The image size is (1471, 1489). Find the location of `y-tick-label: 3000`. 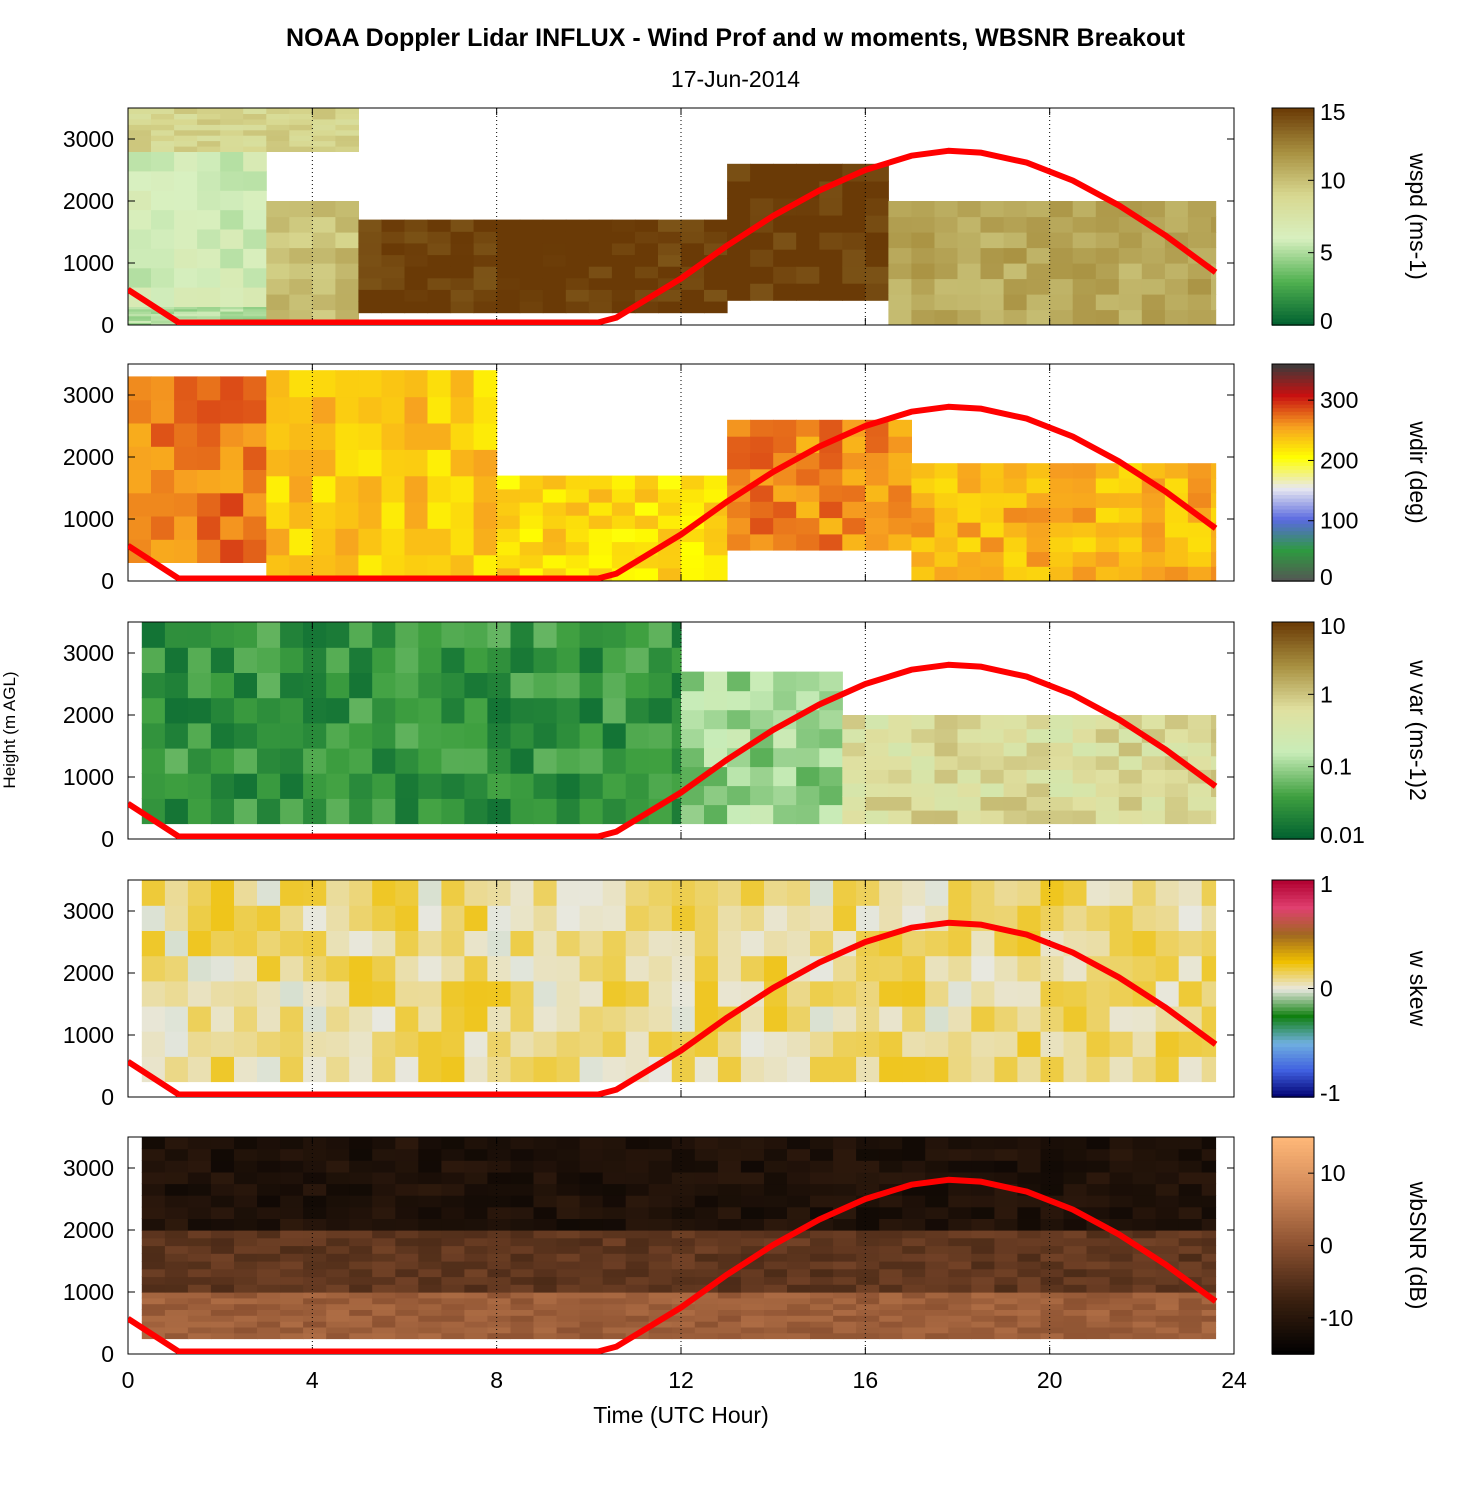

y-tick-label: 3000 is located at coordinates (88, 911).